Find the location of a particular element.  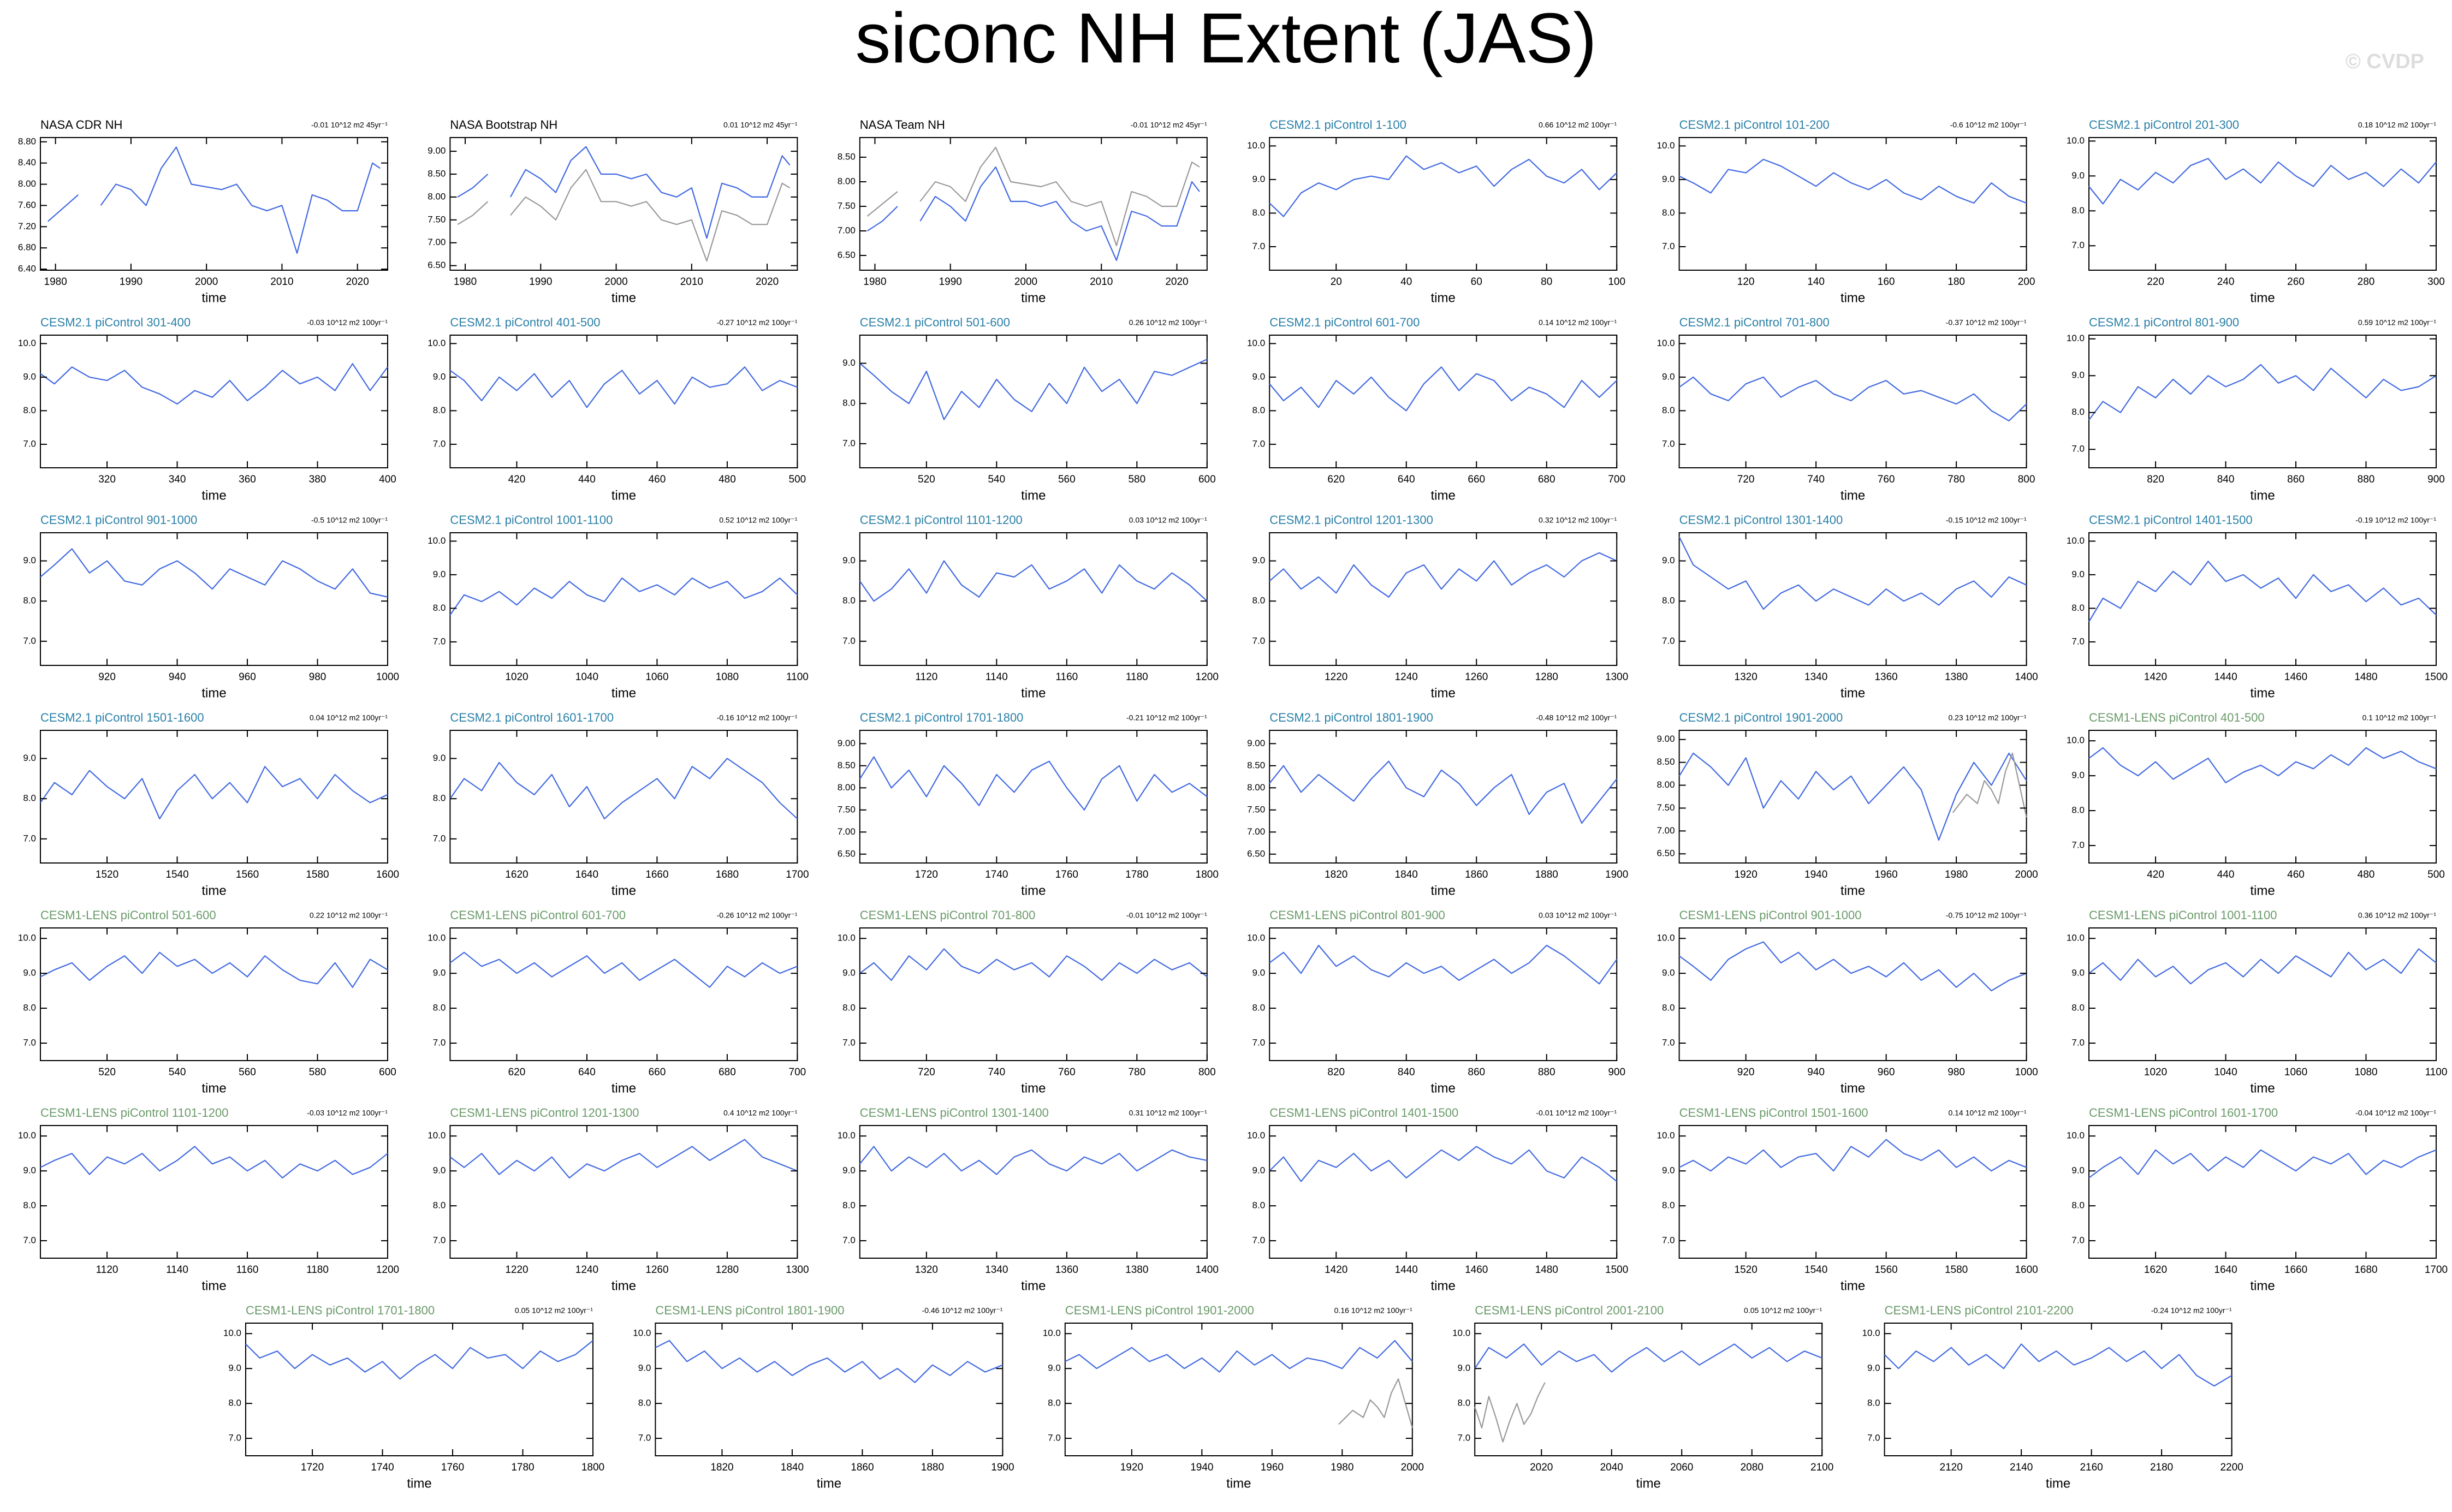

x-tick-label: 1980 is located at coordinates (465, 282).